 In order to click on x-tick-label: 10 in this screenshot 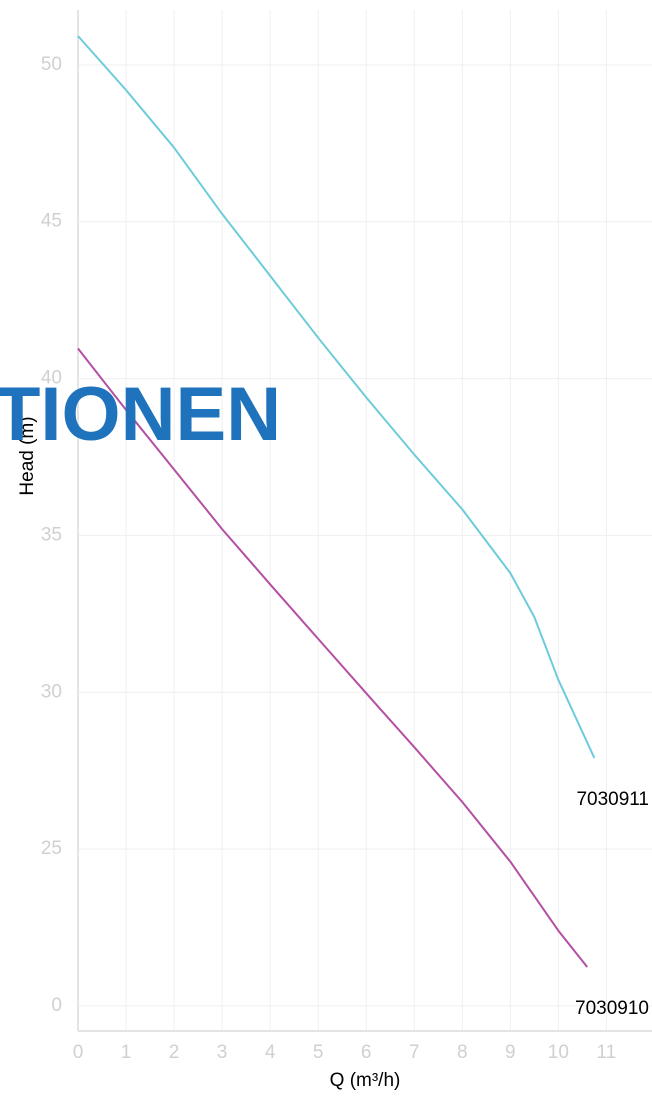, I will do `click(558, 1052)`.